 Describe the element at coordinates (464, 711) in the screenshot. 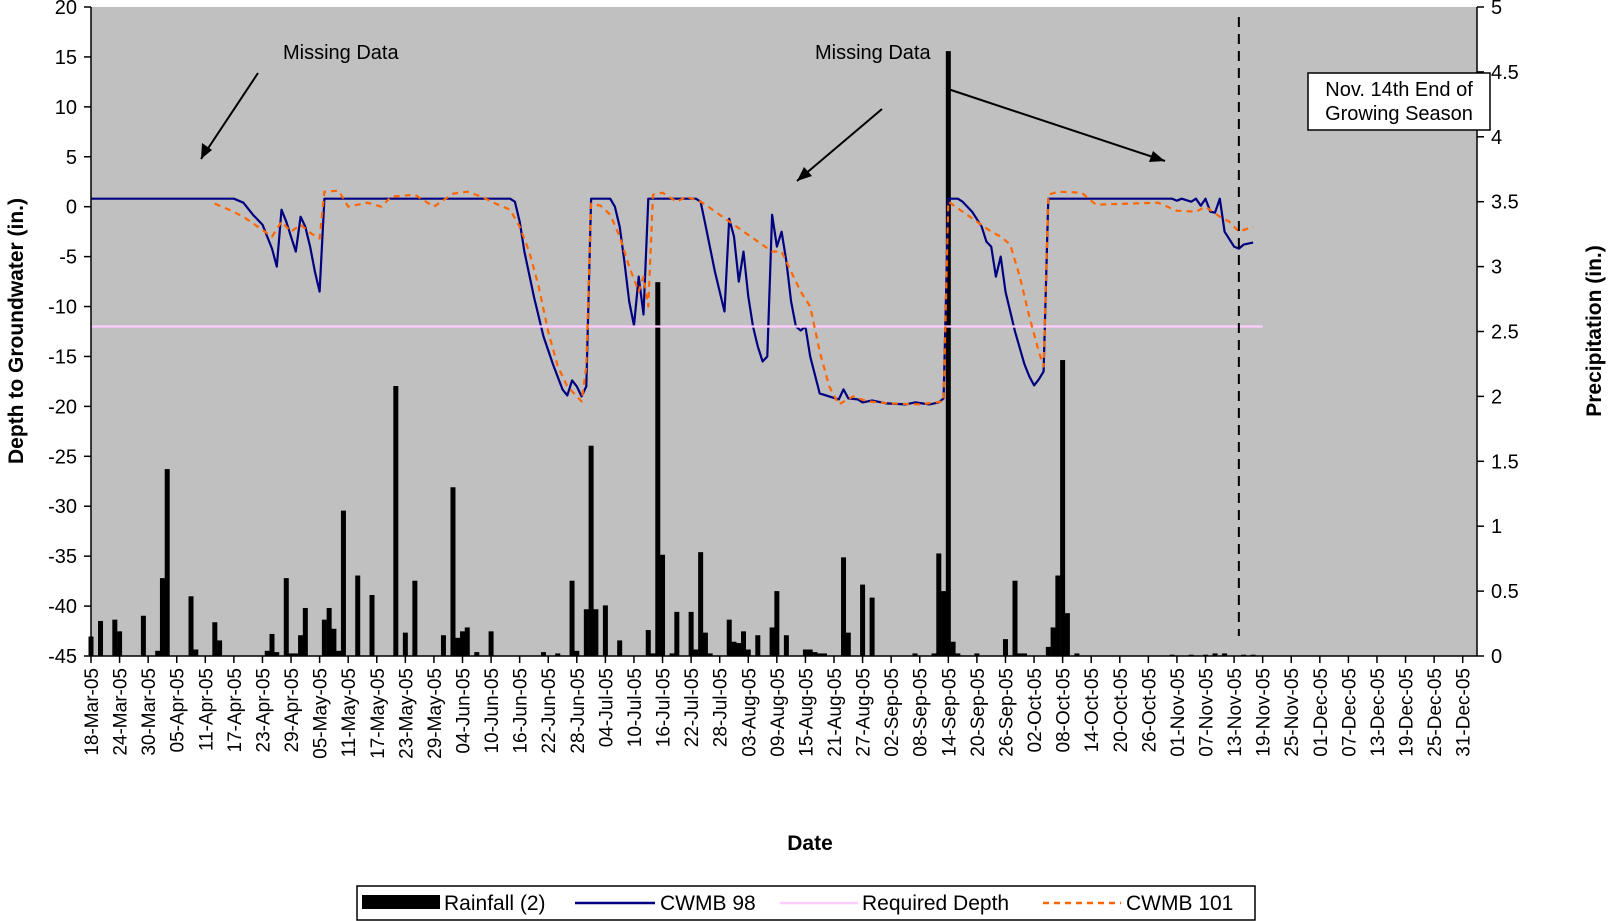

I see `x-tick-label: 04-Jun-05` at that location.